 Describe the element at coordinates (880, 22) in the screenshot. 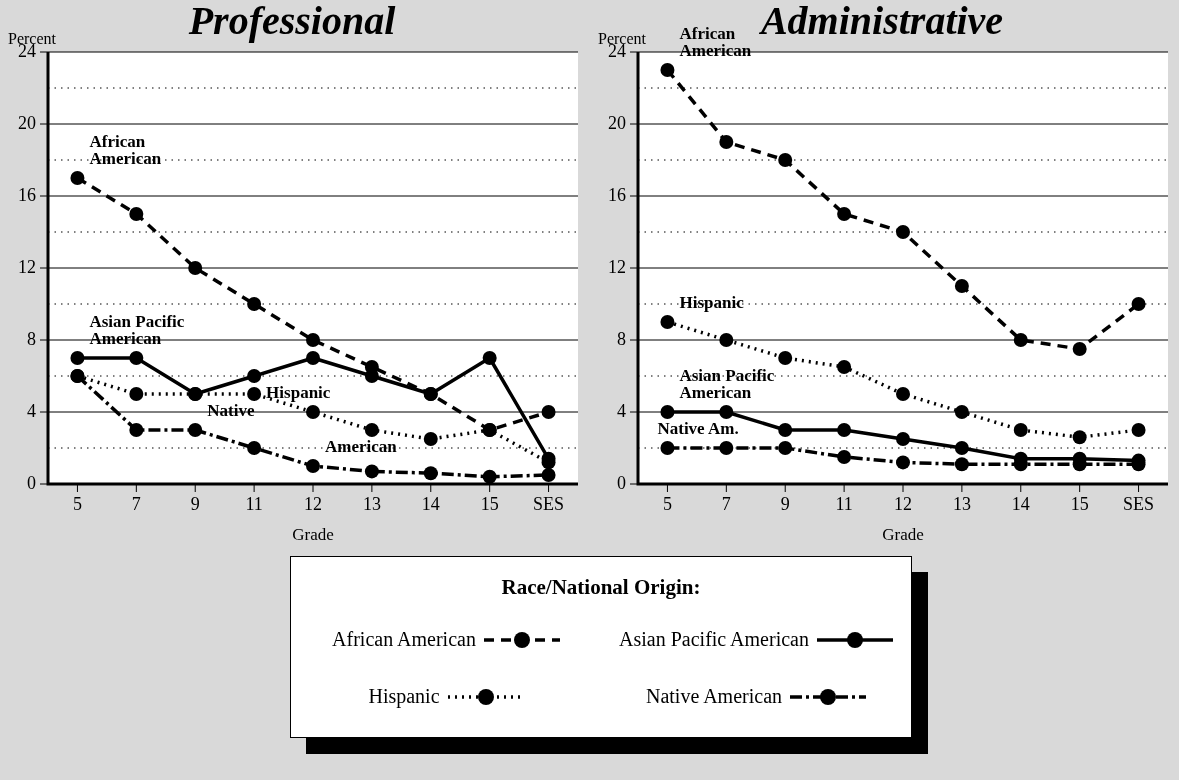

I see `chart-title: Administrative` at that location.